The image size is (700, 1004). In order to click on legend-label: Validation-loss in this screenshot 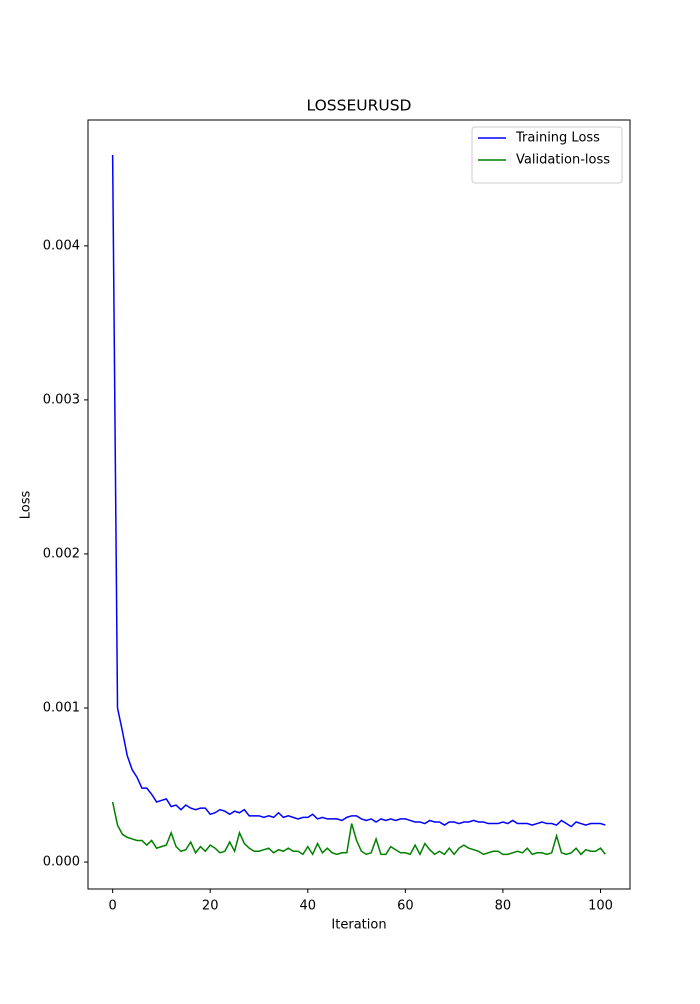, I will do `click(563, 160)`.